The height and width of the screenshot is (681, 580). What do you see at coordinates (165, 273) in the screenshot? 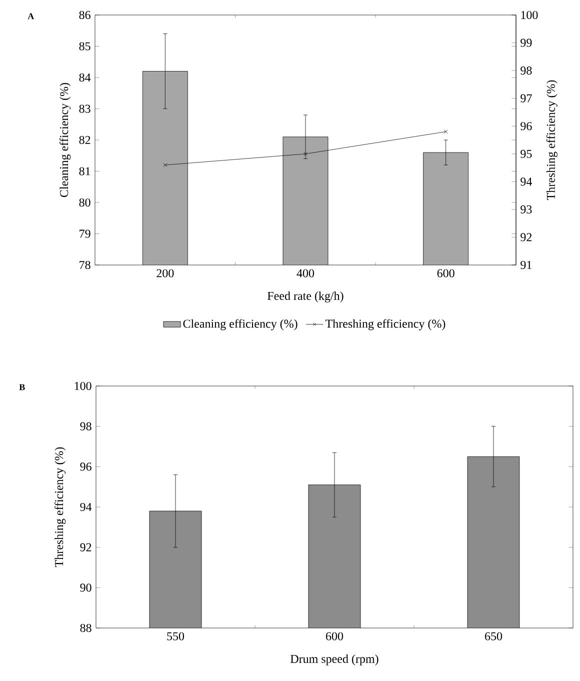
I see `x-tick-label: 200` at bounding box center [165, 273].